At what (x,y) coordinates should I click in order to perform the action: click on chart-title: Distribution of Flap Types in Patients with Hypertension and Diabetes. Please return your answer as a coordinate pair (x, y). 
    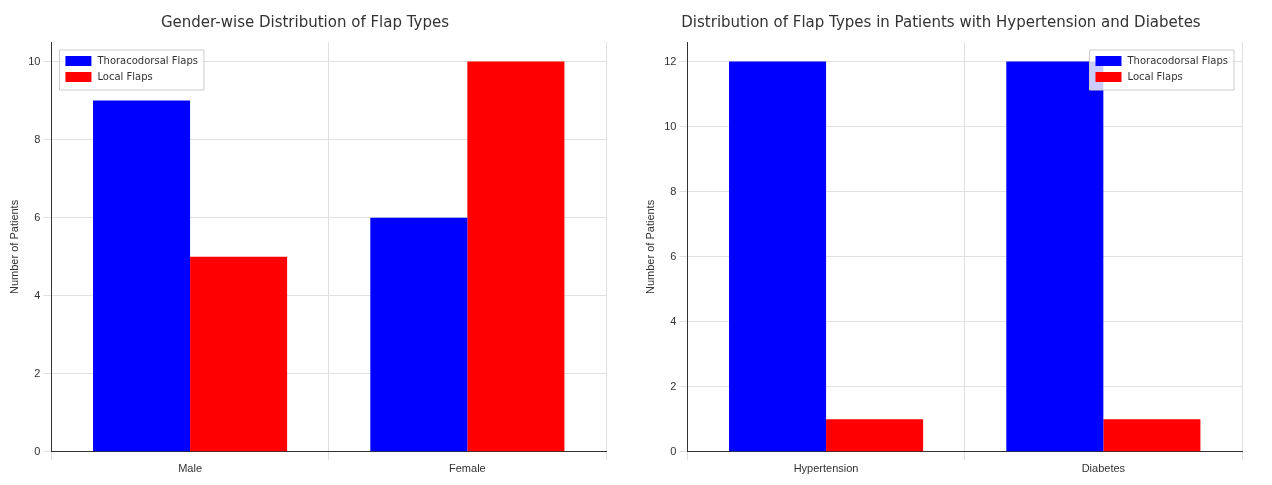
    Looking at the image, I should click on (941, 21).